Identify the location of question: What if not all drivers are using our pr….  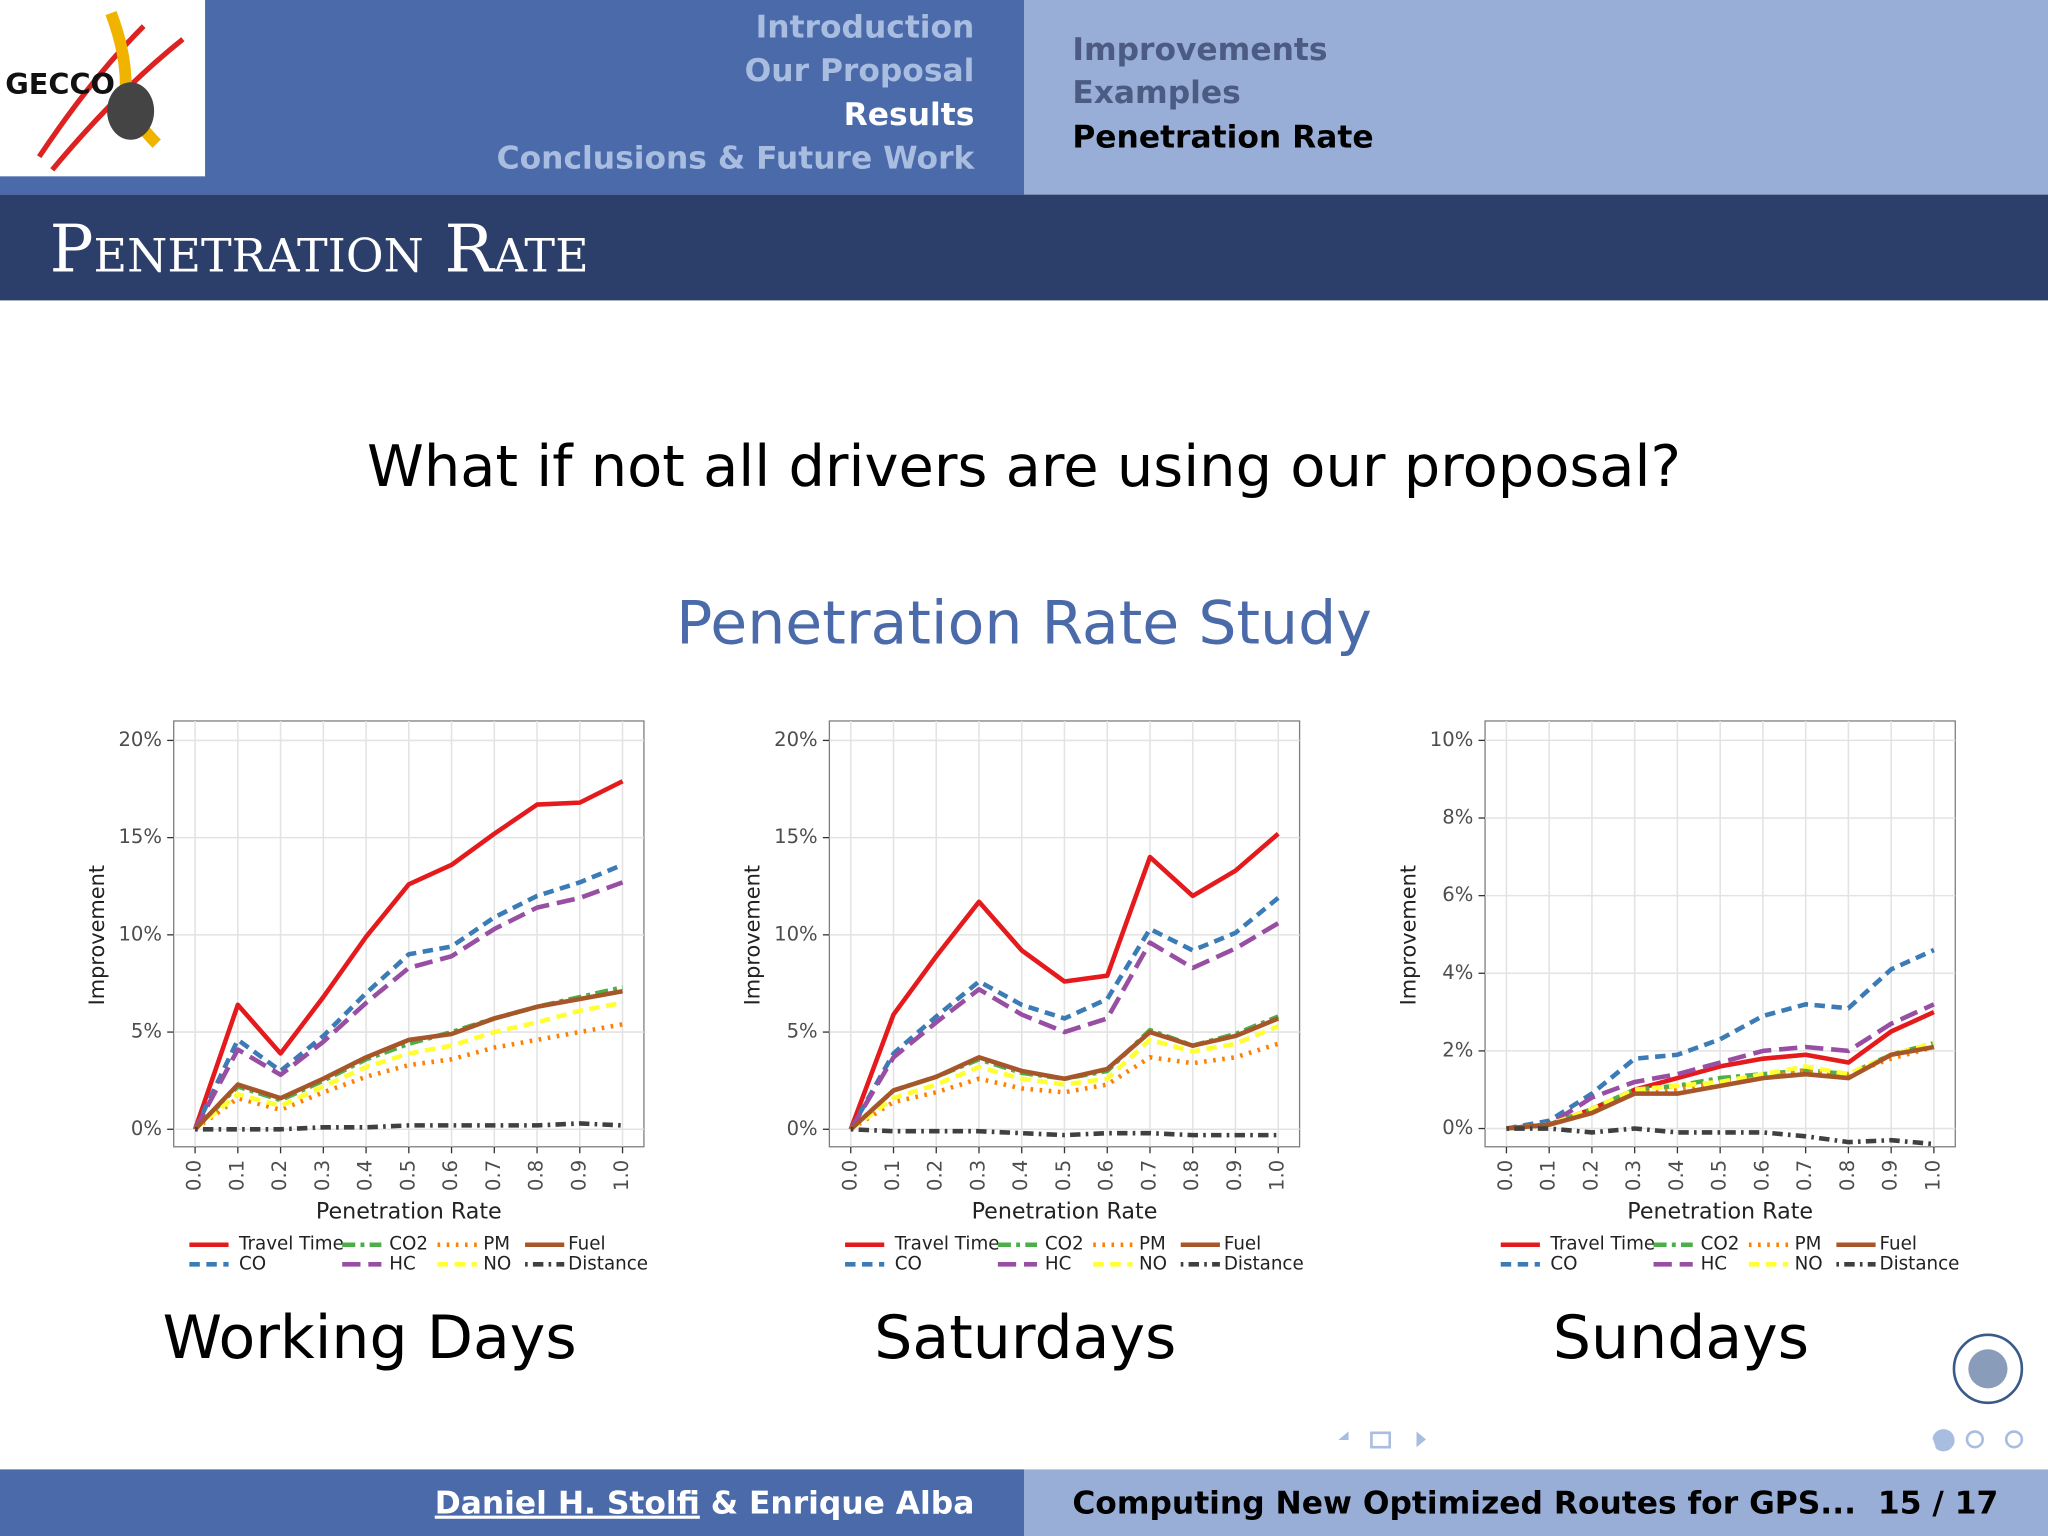
(1024, 466).